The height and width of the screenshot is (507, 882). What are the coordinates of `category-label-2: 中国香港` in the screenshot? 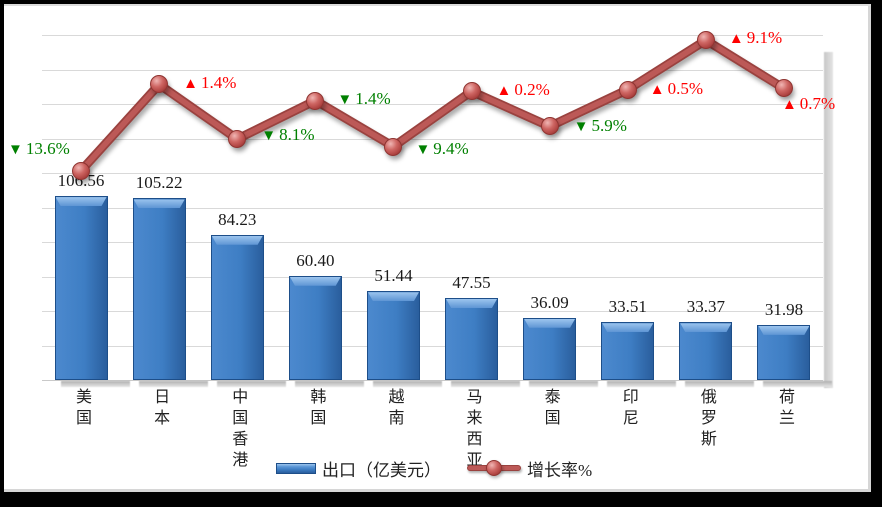 It's located at (238, 430).